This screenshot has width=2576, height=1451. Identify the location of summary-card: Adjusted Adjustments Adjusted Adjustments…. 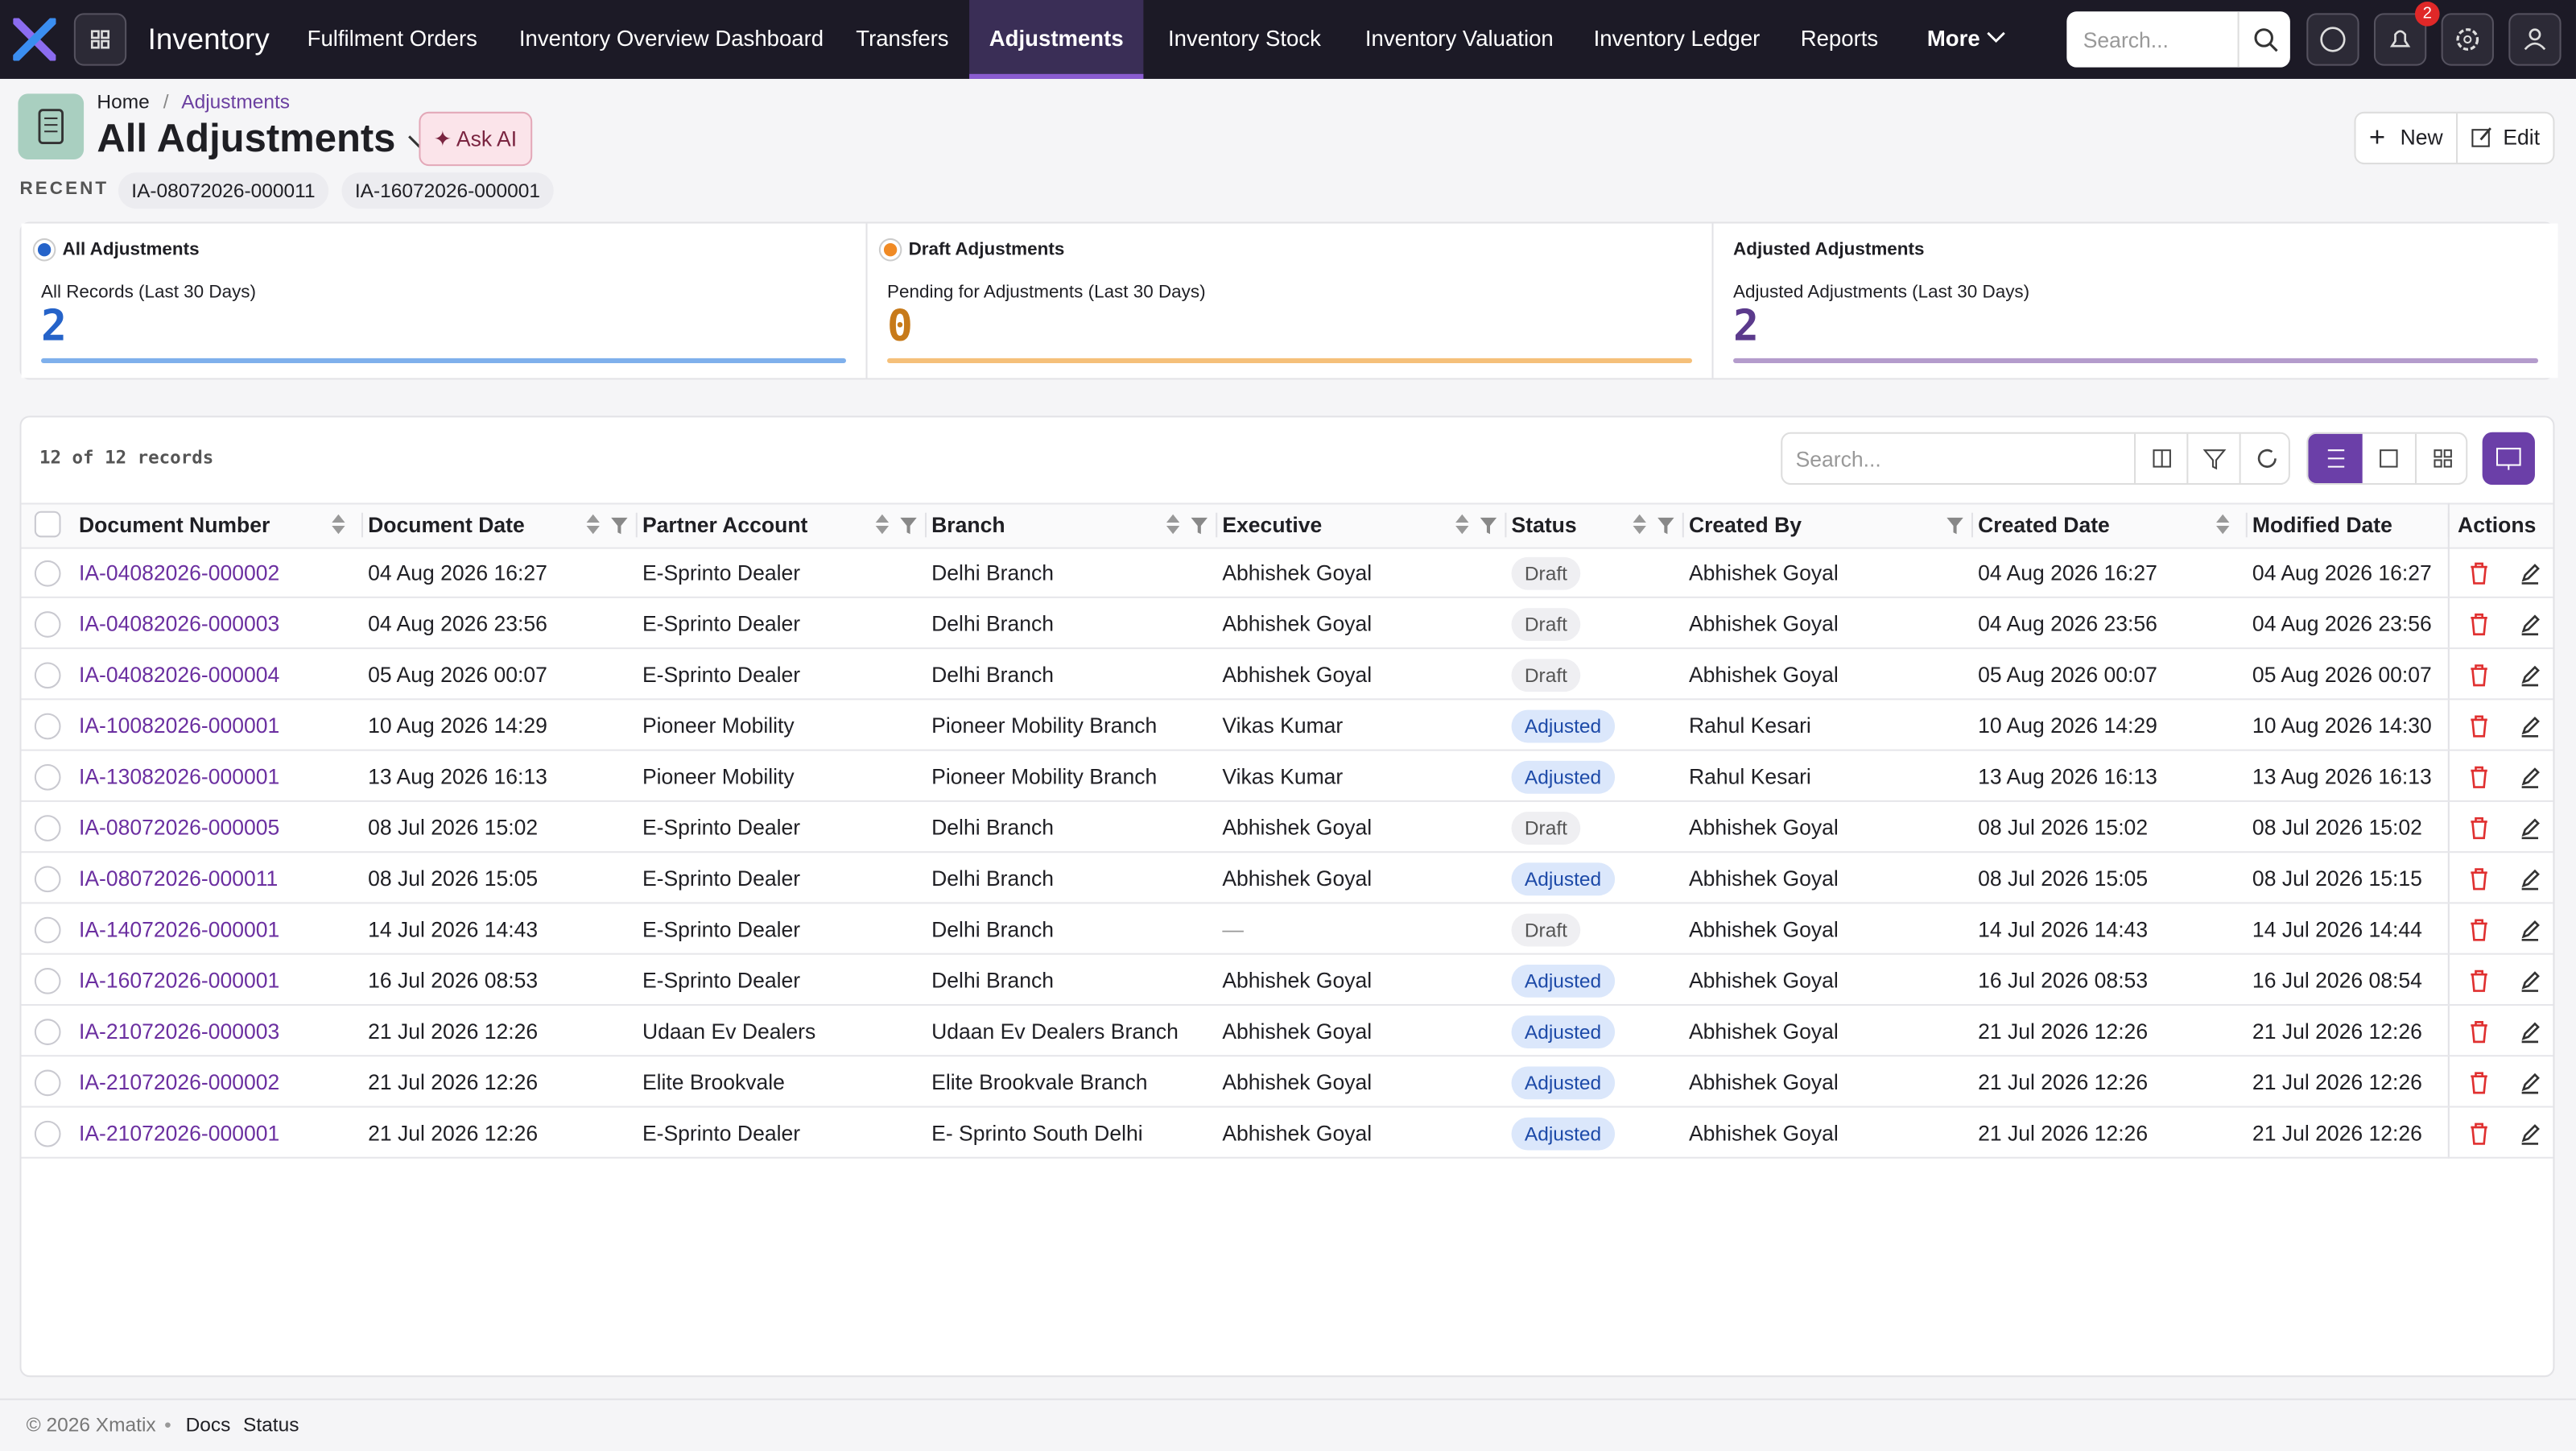
(2135, 300).